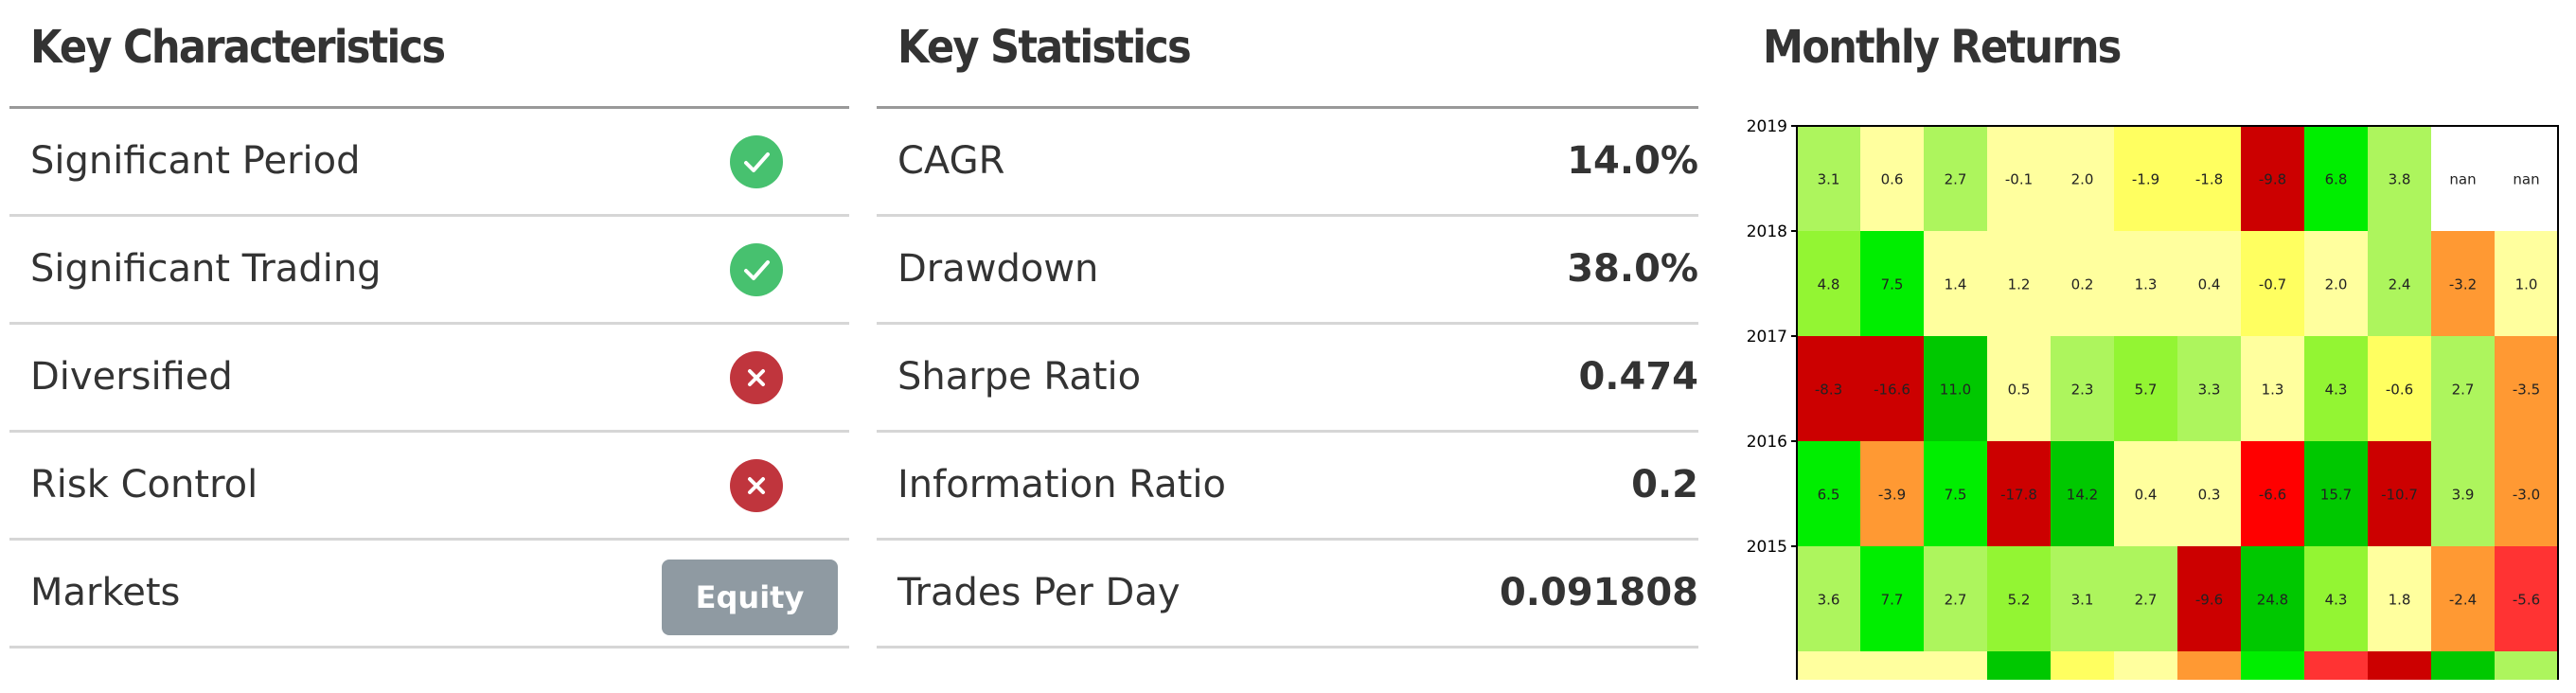 The image size is (2576, 693). What do you see at coordinates (2019, 179) in the screenshot?
I see `heatmap-cell-label: -0.1` at bounding box center [2019, 179].